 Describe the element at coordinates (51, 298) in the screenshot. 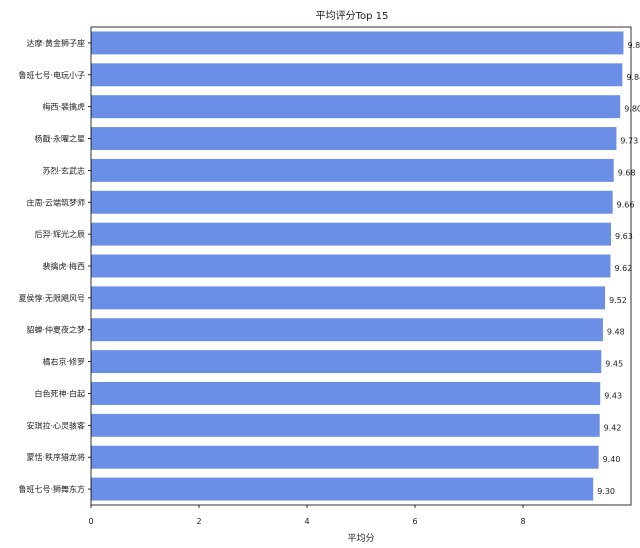

I see `category-label: 夏侯惇·无限飓风号` at that location.